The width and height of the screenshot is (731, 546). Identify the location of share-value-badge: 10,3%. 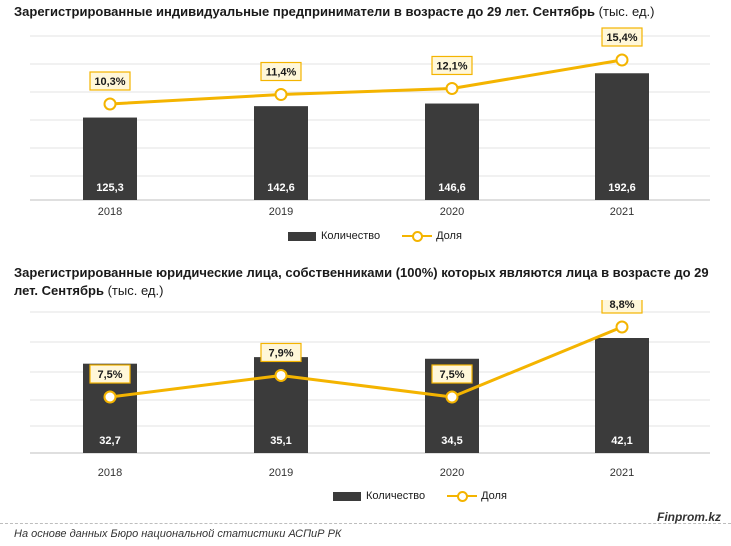
(110, 81).